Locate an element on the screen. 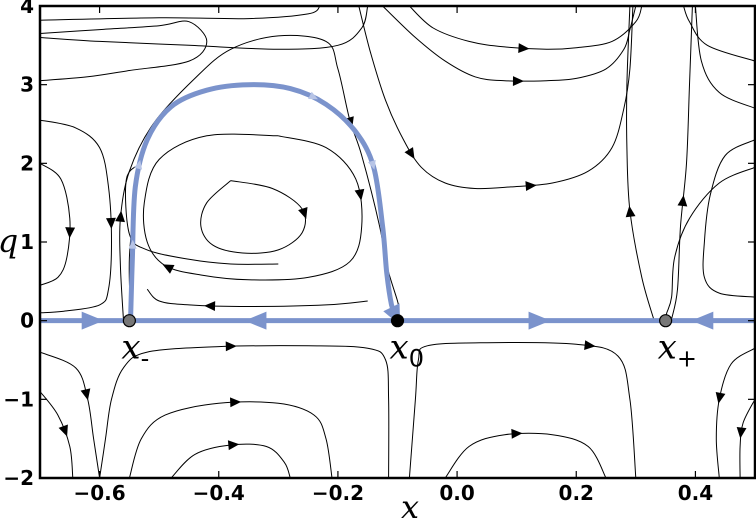 The image size is (756, 525). y-tick-label: 4 is located at coordinates (27, 9).